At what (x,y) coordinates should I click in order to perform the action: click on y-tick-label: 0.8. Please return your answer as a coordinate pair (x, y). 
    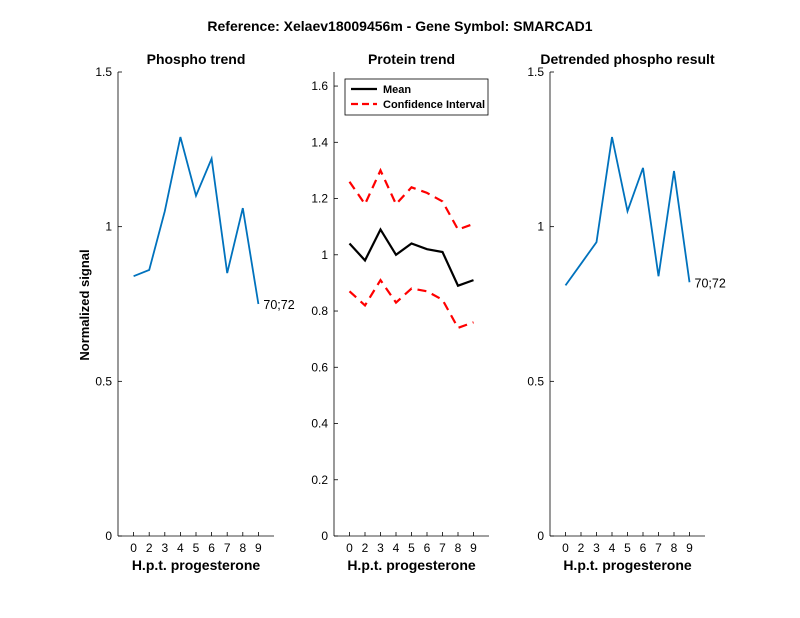
    Looking at the image, I should click on (319, 311).